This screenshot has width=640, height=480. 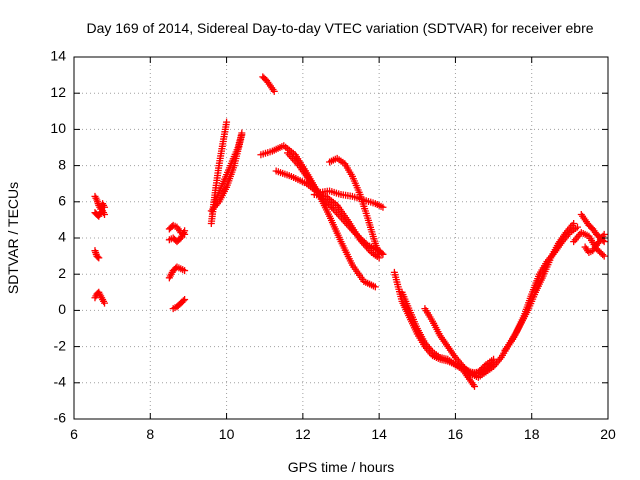 I want to click on series-arc-u, so click(x=516, y=302).